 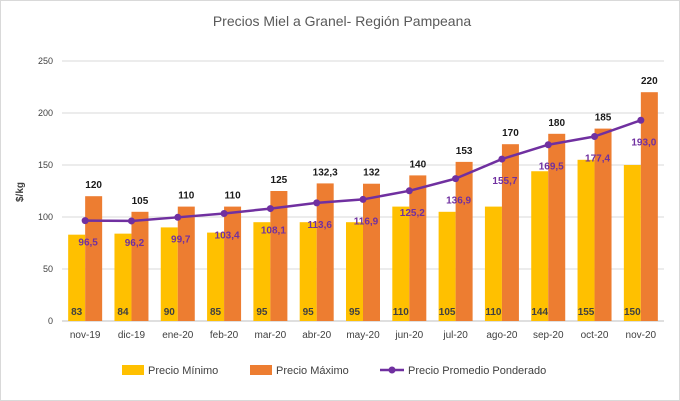 What do you see at coordinates (227, 235) in the screenshot?
I see `data-label-promedio: 103,4` at bounding box center [227, 235].